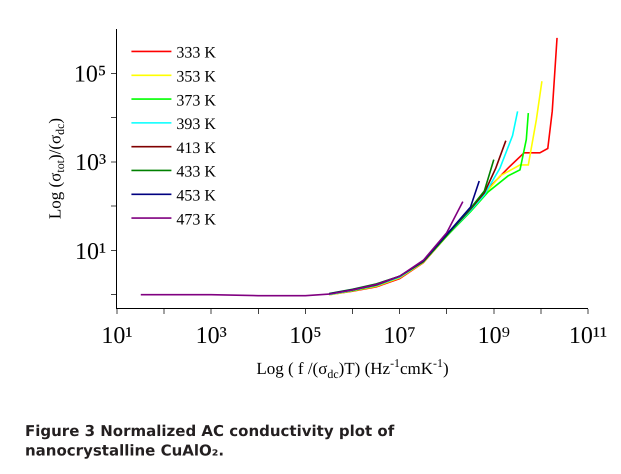 This screenshot has height=474, width=621. Describe the element at coordinates (196, 53) in the screenshot. I see `legend-label: 333 K` at that location.